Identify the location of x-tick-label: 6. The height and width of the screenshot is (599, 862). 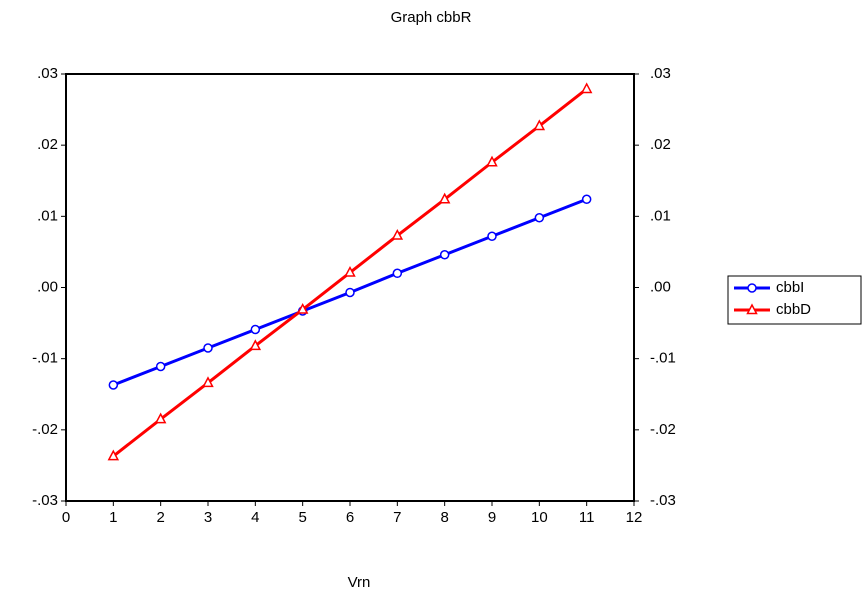
(350, 517).